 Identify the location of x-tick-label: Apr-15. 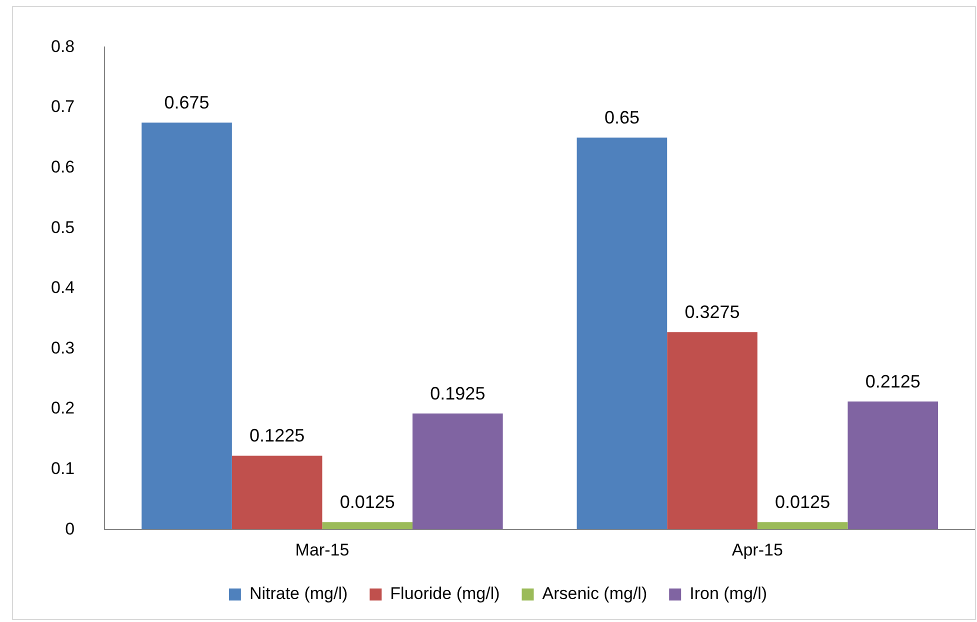
(757, 550).